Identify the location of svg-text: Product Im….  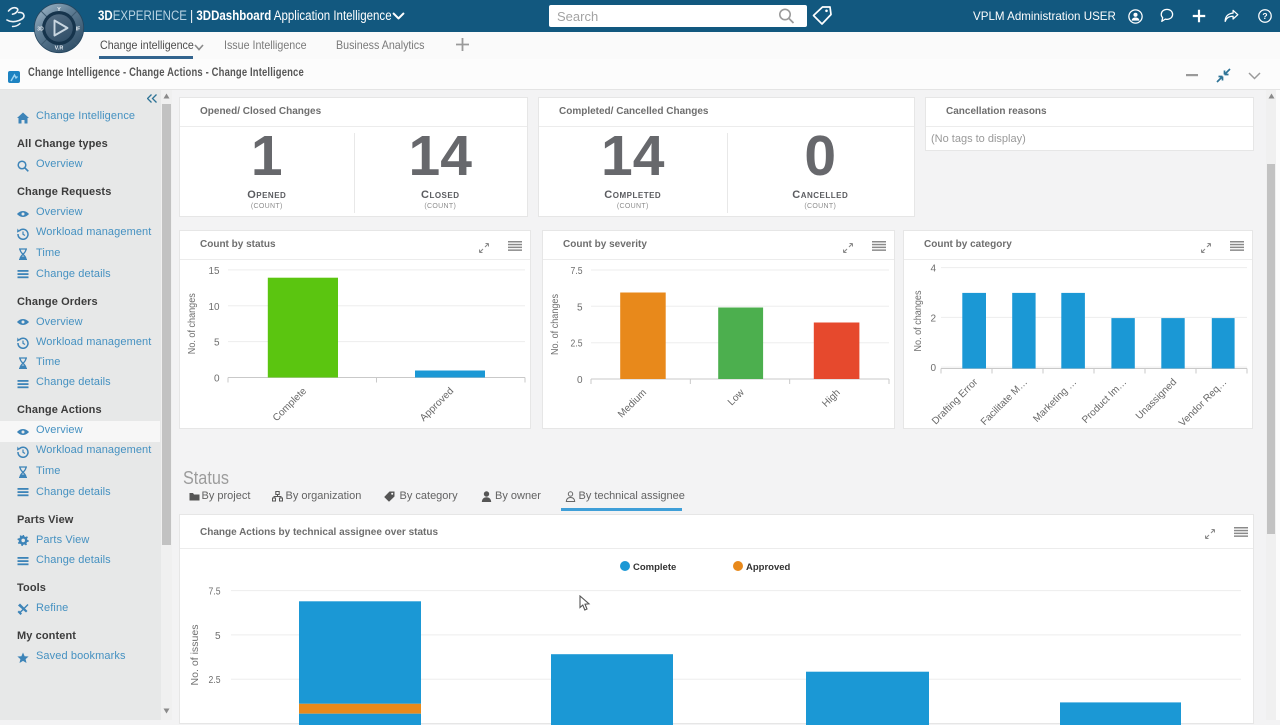
(1104, 401).